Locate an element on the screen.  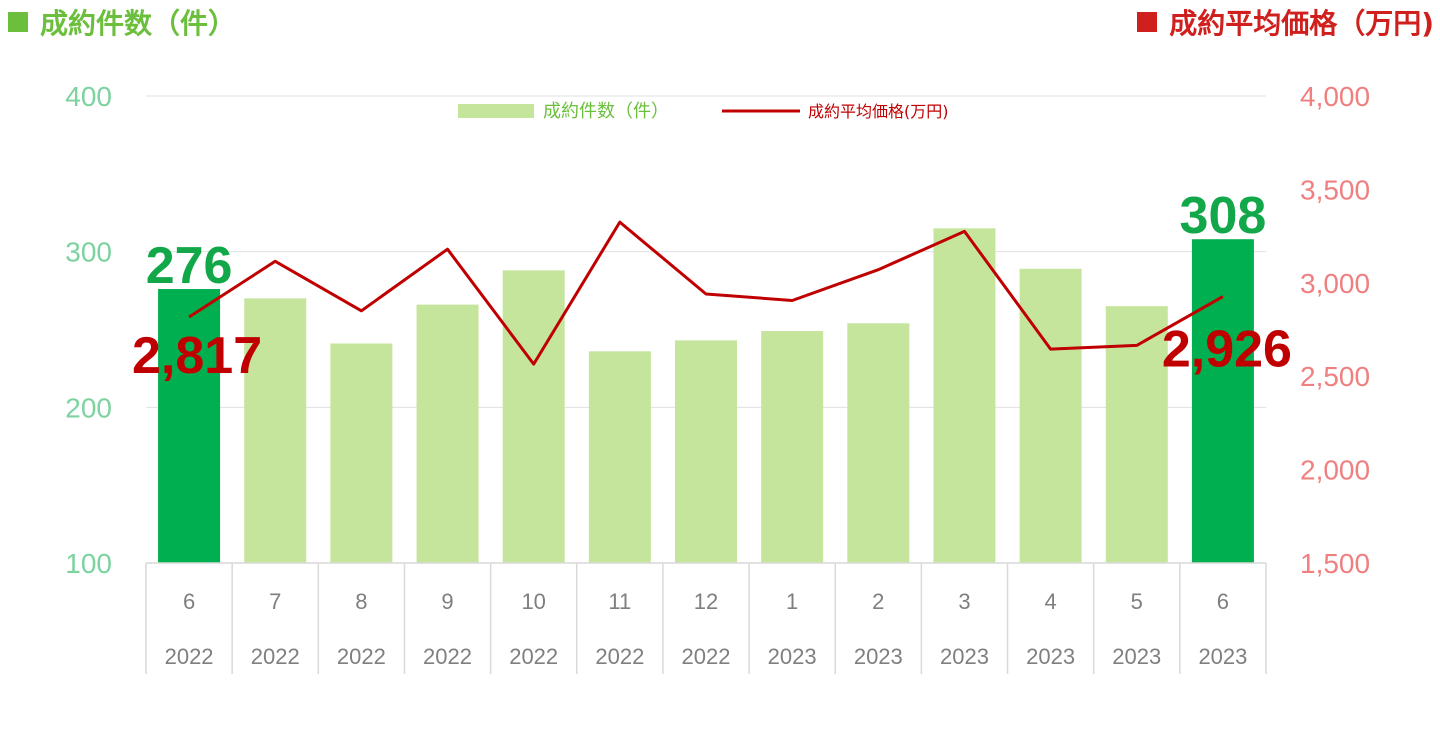
green-square-icon is located at coordinates (18, 22).